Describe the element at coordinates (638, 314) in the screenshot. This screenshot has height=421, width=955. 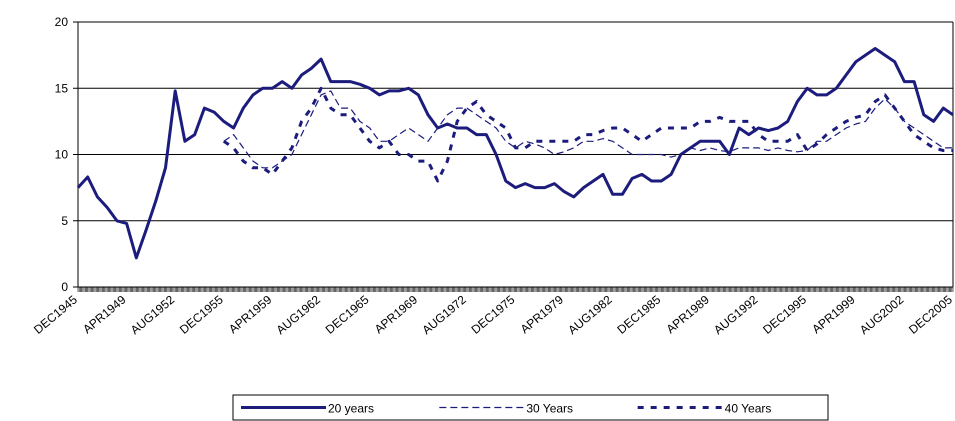
I see `x-tick-label: DEC1985` at that location.